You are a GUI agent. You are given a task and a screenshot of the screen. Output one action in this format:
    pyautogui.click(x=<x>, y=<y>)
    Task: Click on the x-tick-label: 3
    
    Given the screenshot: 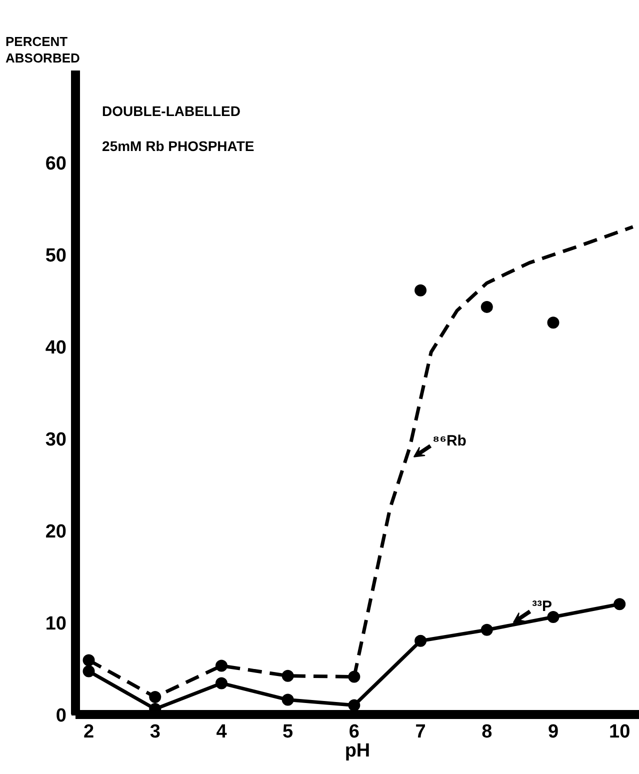 What is the action you would take?
    pyautogui.click(x=155, y=732)
    